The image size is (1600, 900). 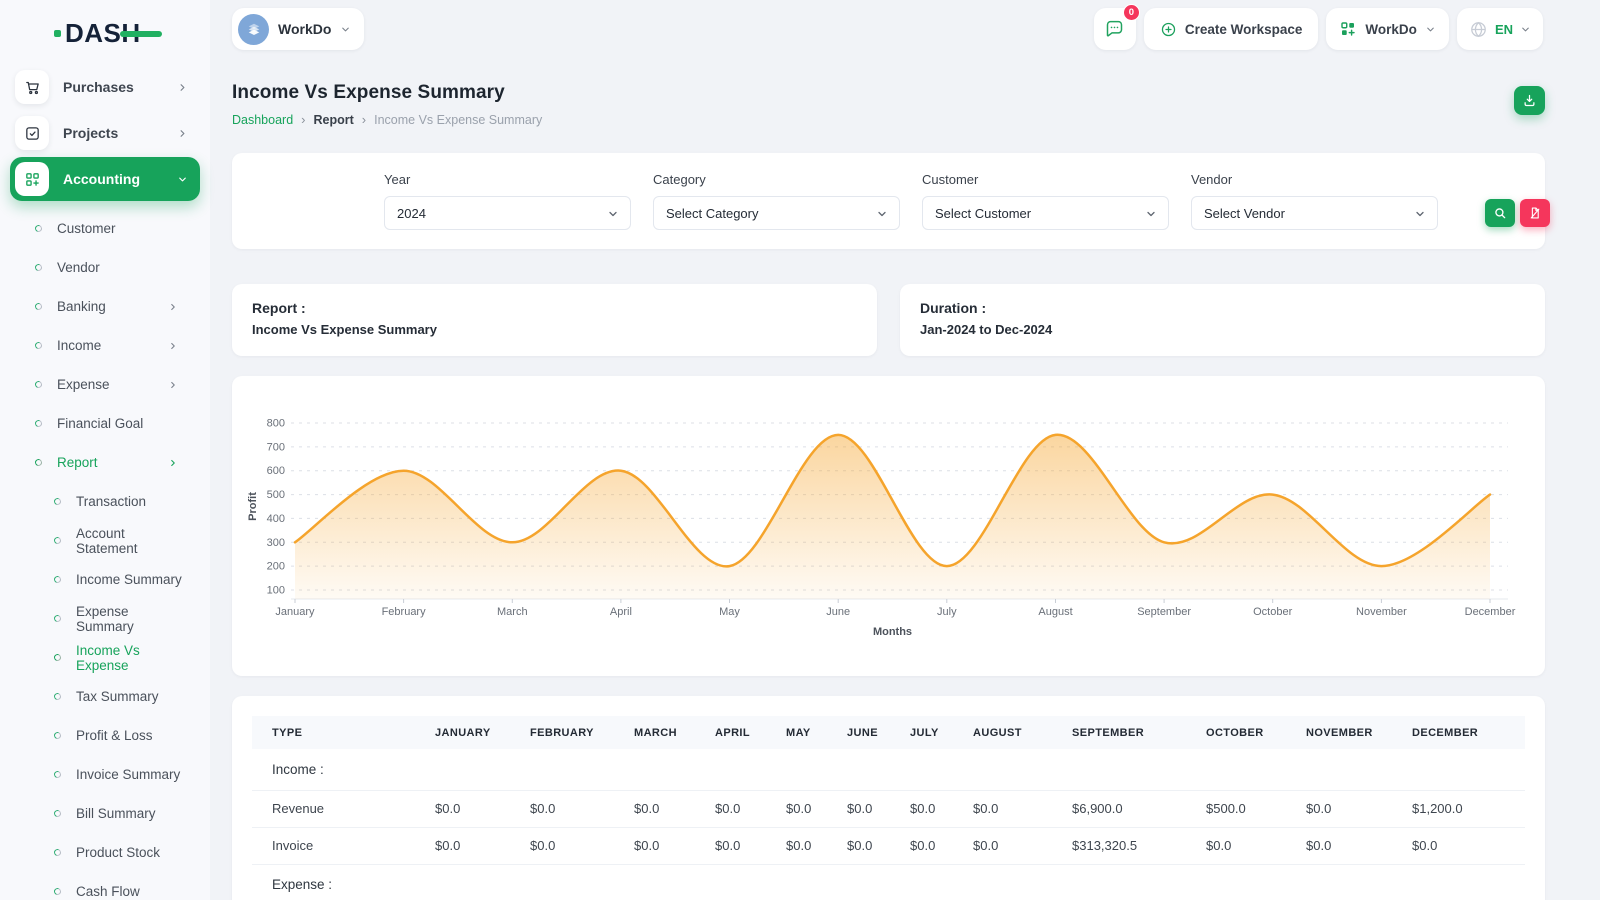 What do you see at coordinates (105, 813) in the screenshot?
I see `sidebar-subitem-bill-summary: Bill Summary` at bounding box center [105, 813].